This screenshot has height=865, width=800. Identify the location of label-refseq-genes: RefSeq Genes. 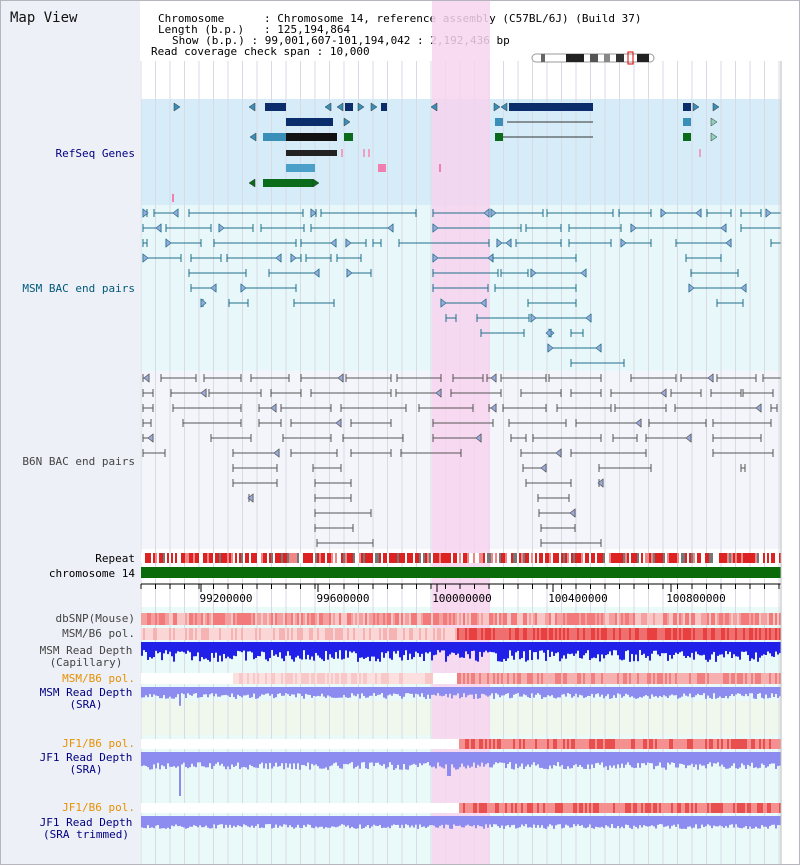
(95, 153).